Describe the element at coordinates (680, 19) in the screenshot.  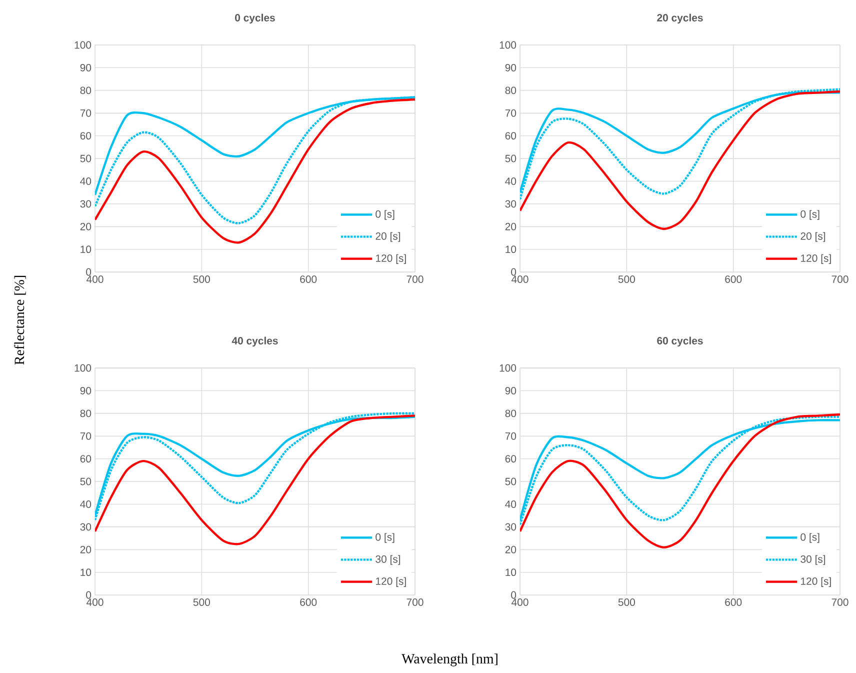
I see `chart-title: 20 cycles` at that location.